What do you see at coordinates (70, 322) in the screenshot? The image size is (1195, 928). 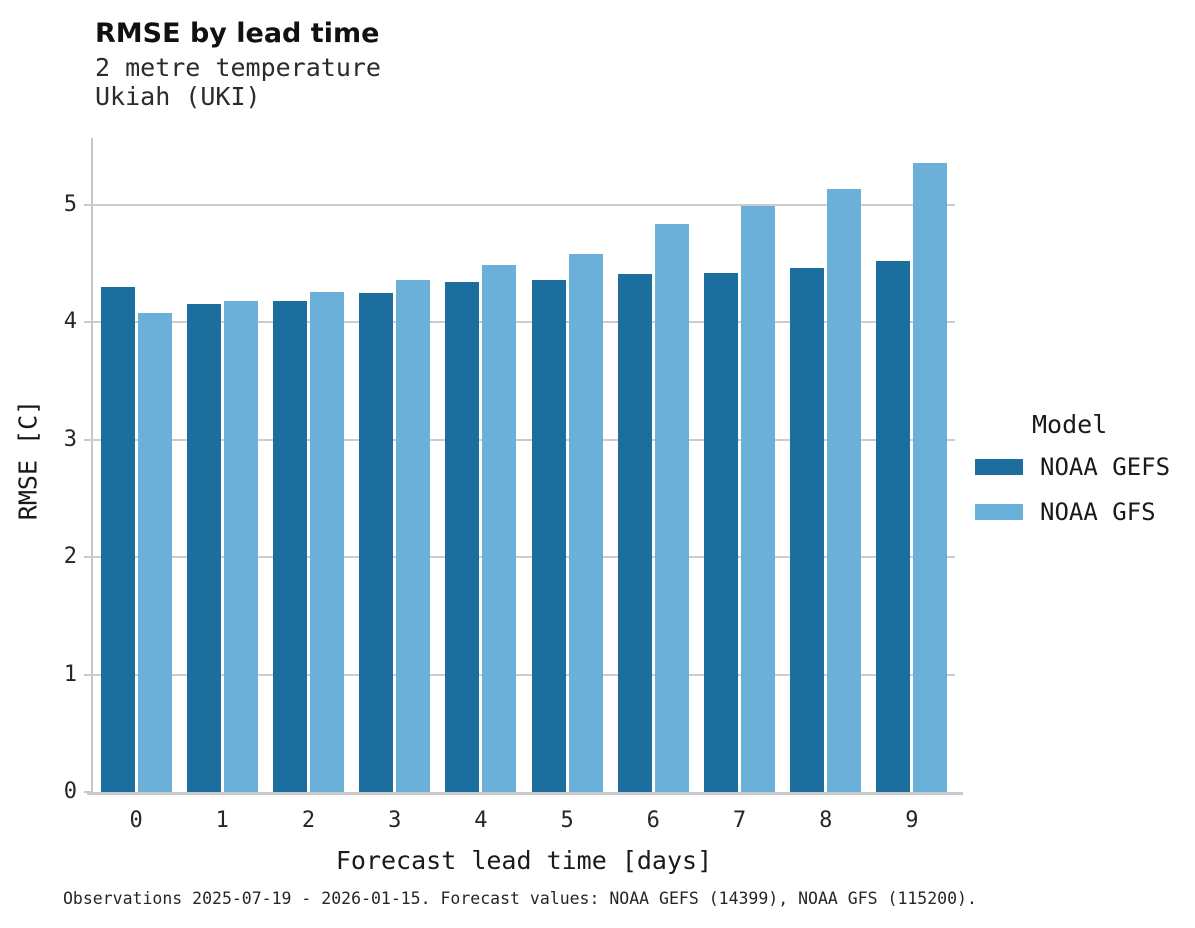 I see `y-tick-label: 4` at bounding box center [70, 322].